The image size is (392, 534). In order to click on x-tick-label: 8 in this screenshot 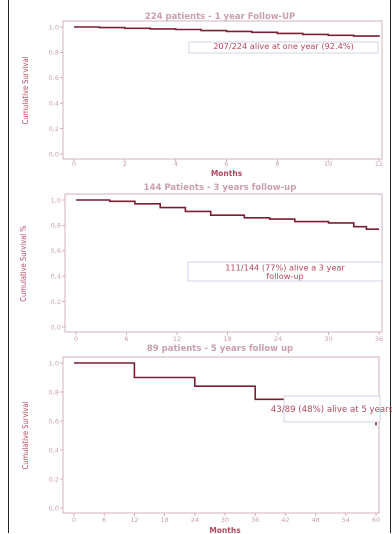, I will do `click(277, 164)`.